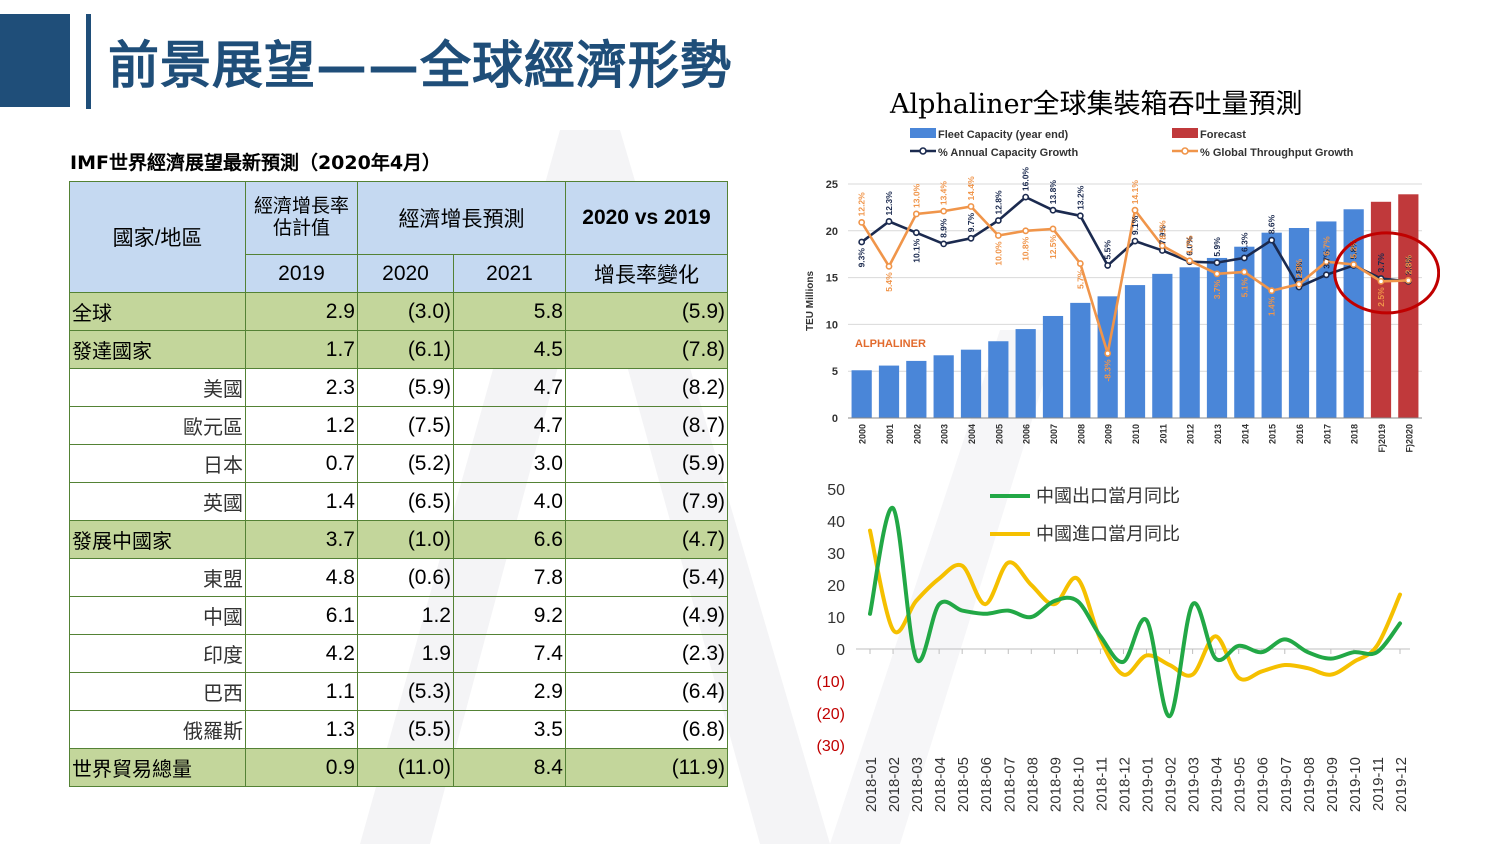 The image size is (1500, 844). Describe the element at coordinates (1300, 434) in the screenshot. I see `x-tick-label: 2016` at that location.